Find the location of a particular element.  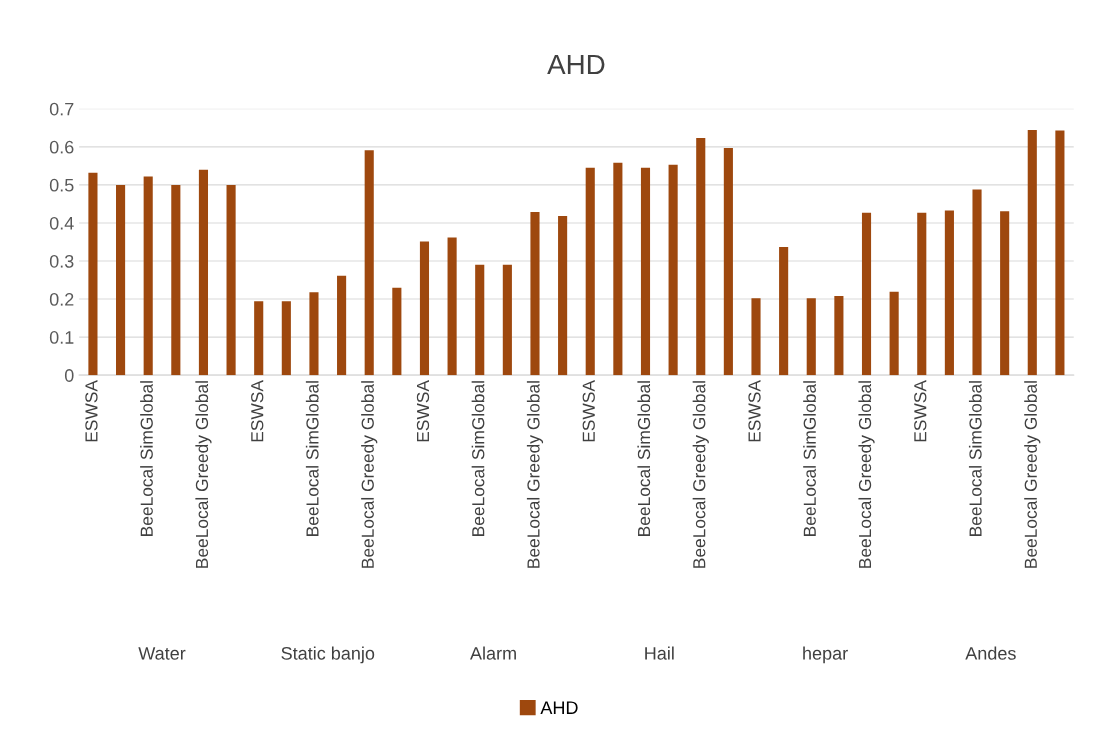

y-tick-label: 0.5 is located at coordinates (61, 185).